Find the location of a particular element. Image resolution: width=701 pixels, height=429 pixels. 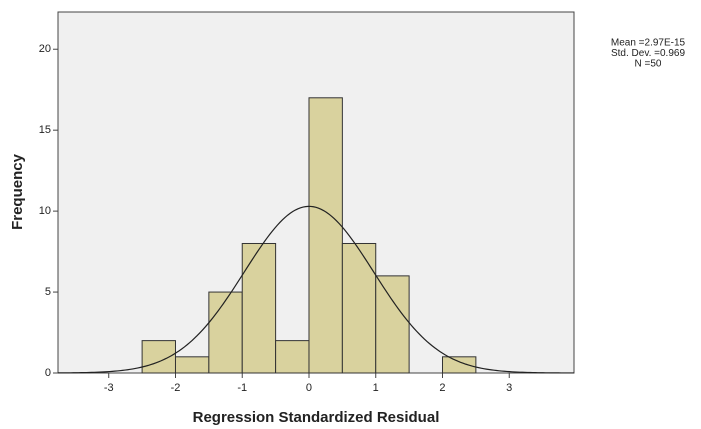

y-tick-label: 20 is located at coordinates (45, 49).